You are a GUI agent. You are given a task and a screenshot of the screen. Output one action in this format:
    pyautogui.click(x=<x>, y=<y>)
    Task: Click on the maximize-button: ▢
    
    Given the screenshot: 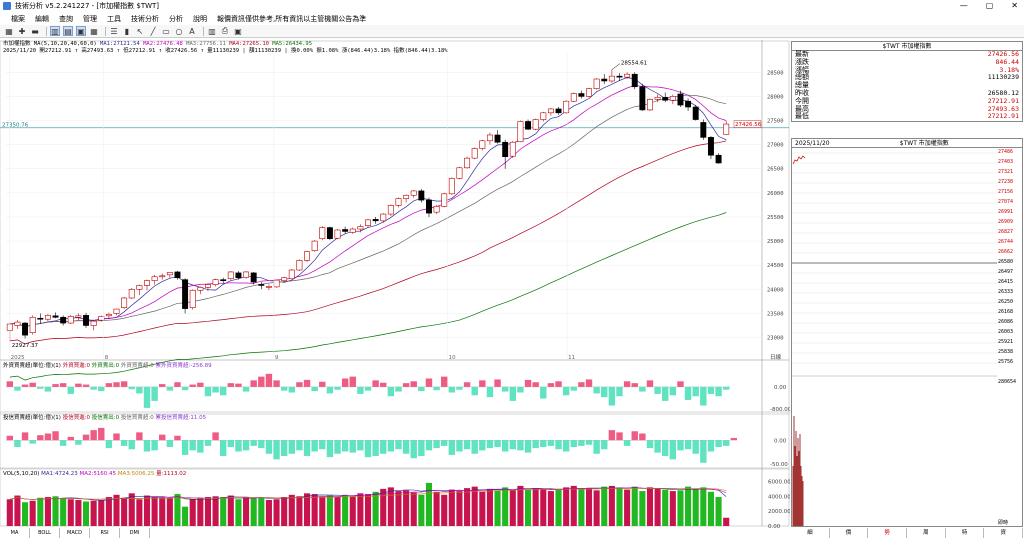 What is the action you would take?
    pyautogui.click(x=989, y=5)
    